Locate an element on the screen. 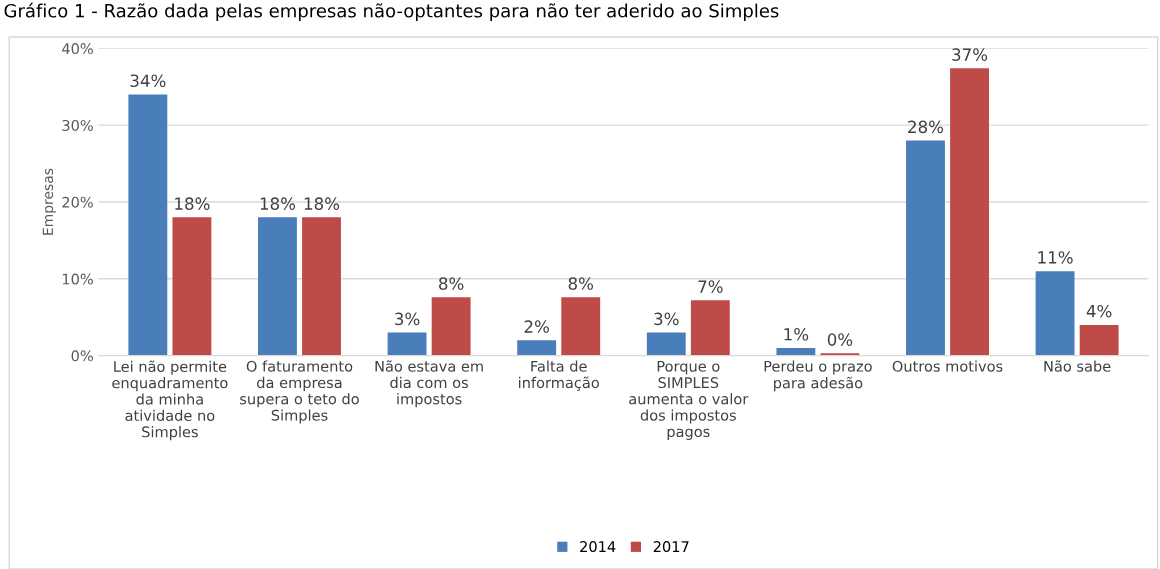  x-tick-label: Perdeu o prazo para adesão is located at coordinates (818, 376).